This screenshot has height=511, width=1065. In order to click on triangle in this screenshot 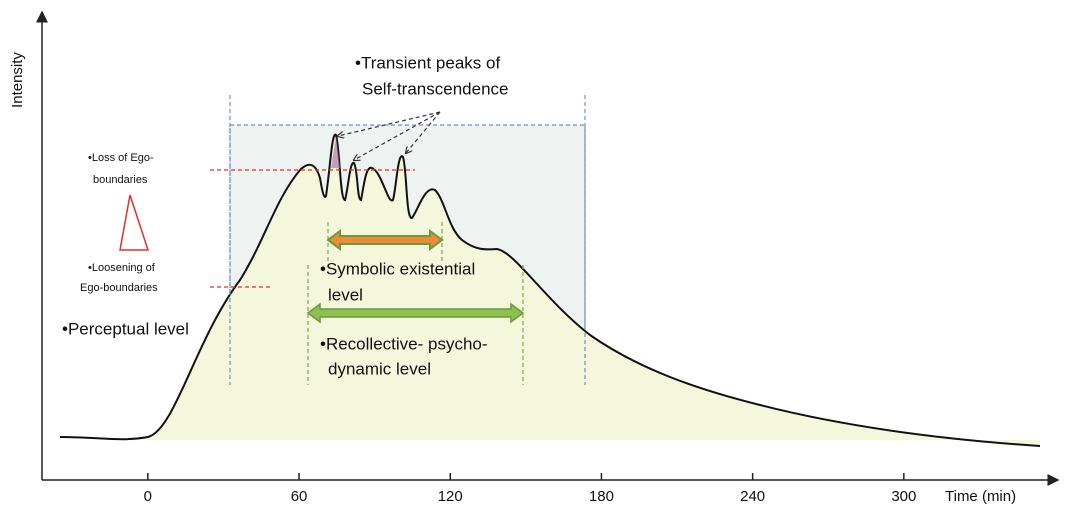, I will do `click(134, 222)`.